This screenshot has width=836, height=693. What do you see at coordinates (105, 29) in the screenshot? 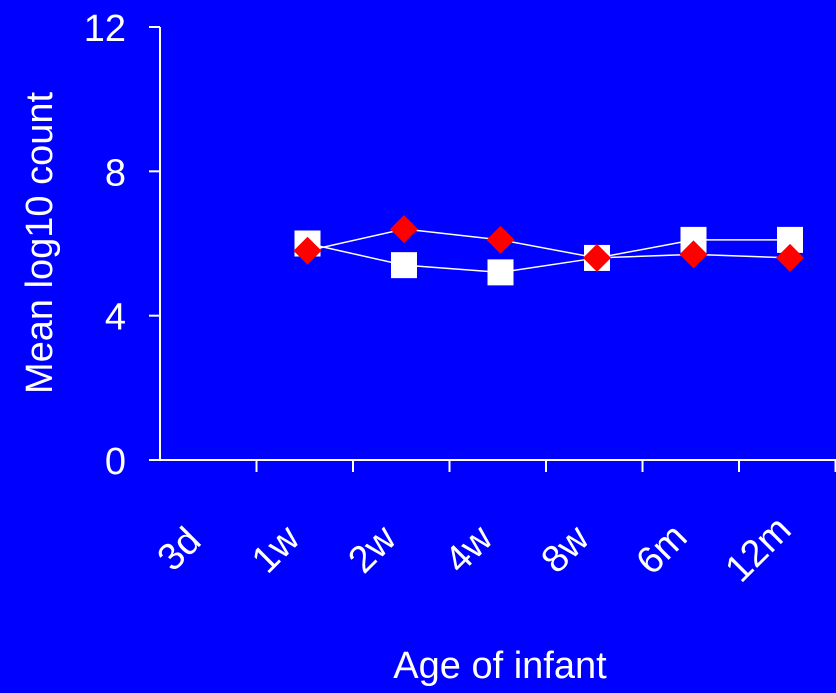
I see `y-tick-label: 12` at bounding box center [105, 29].